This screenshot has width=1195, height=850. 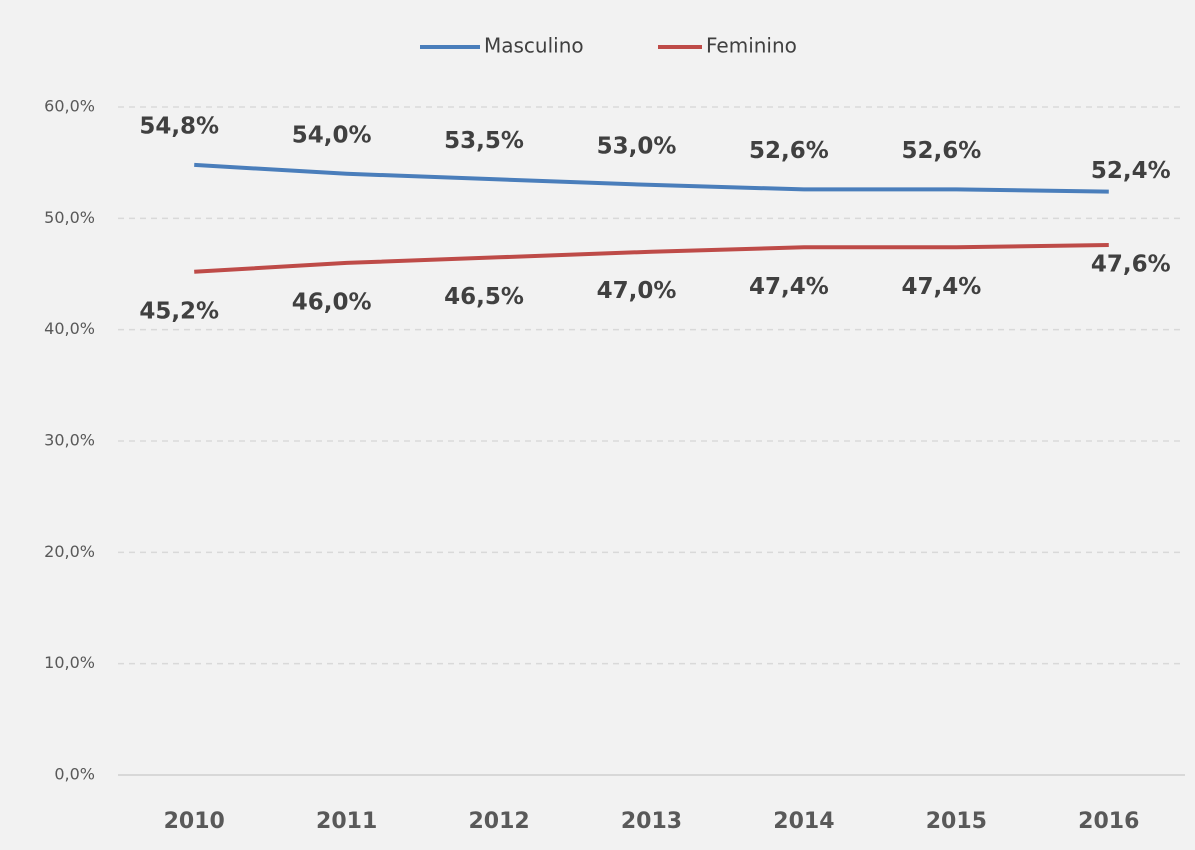 What do you see at coordinates (332, 302) in the screenshot?
I see `data-label: 46,0%` at bounding box center [332, 302].